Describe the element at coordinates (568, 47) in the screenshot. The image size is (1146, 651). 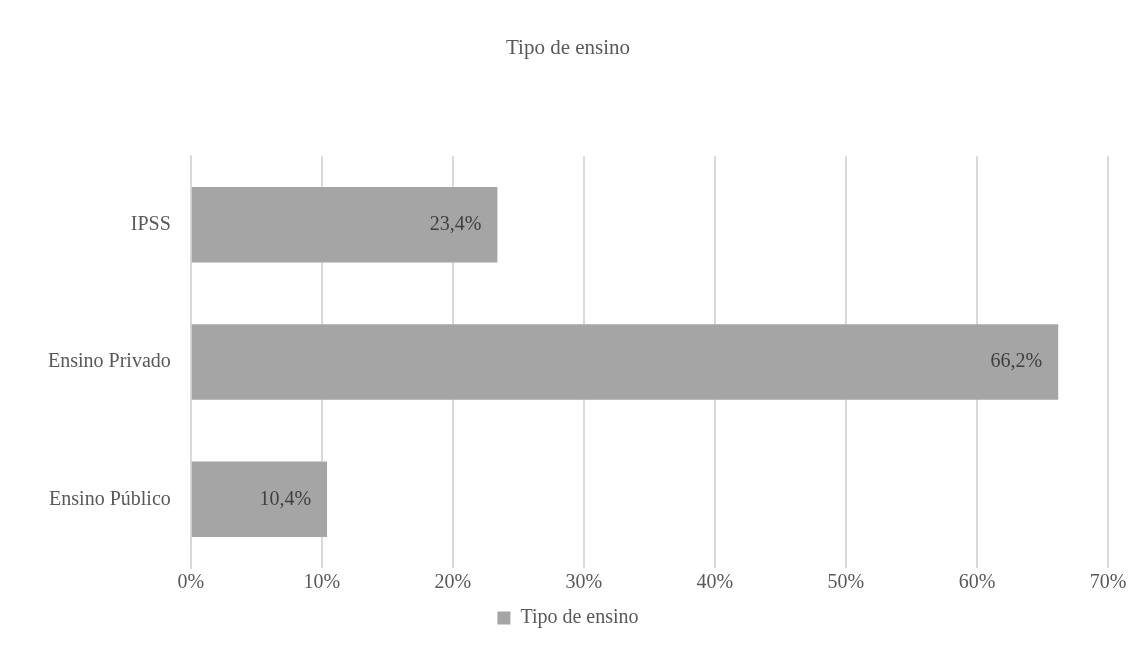
I see `chart-title: Tipo de ensino` at that location.